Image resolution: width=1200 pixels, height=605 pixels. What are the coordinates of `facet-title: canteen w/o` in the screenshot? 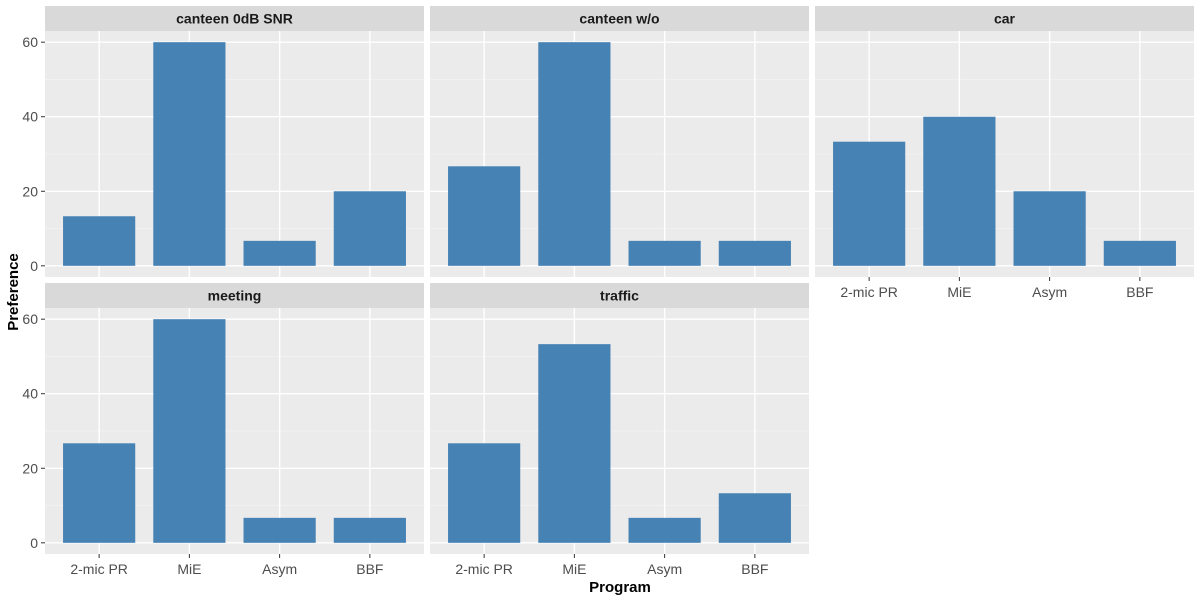 It's located at (619, 19).